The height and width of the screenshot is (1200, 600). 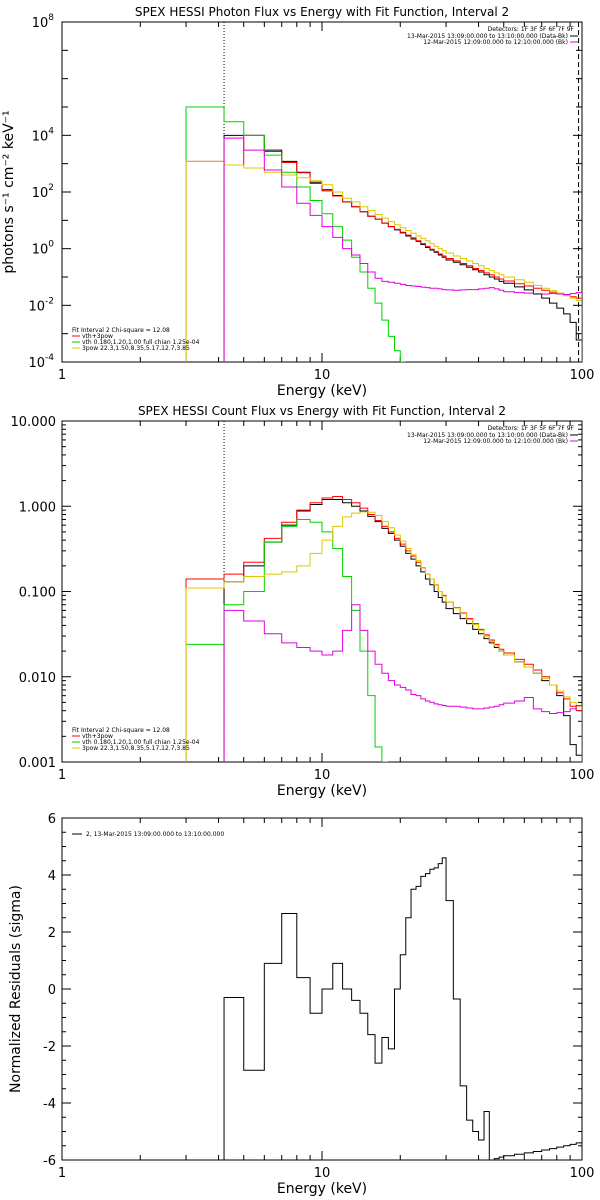 I want to click on y-tick-label: 6, so click(x=52, y=819).